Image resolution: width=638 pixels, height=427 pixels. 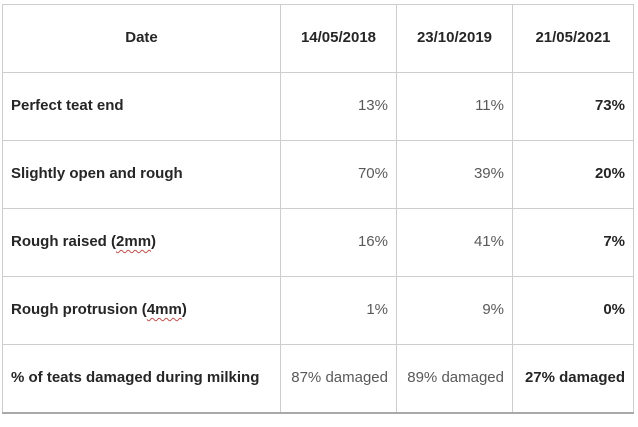 I want to click on cell-value: 7%, so click(x=573, y=242).